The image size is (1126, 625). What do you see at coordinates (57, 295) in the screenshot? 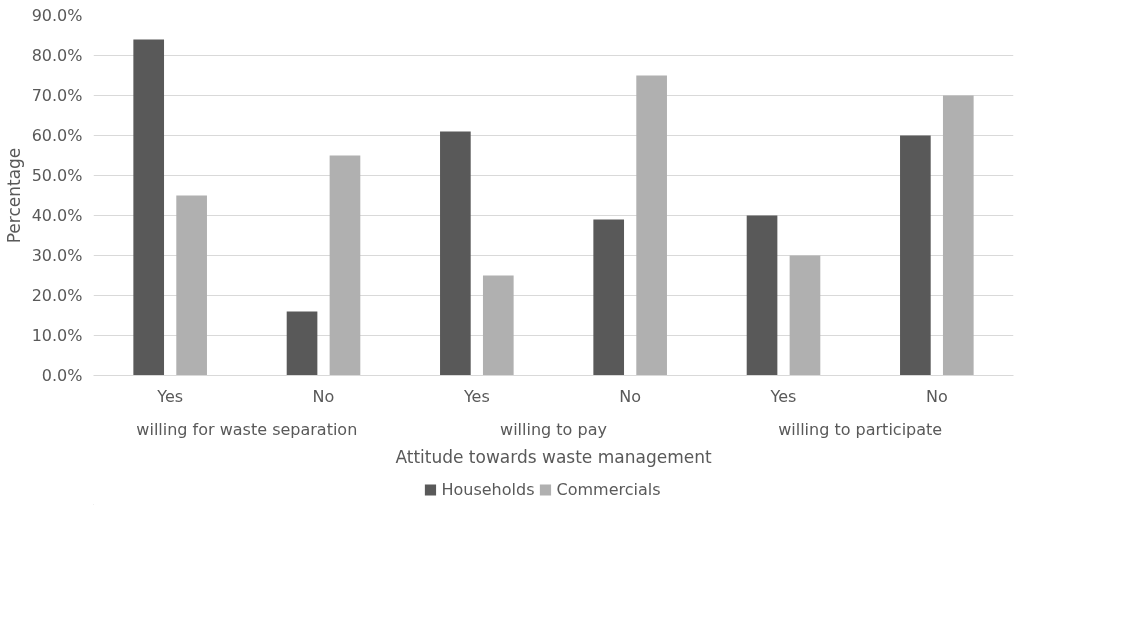
I see `y-tick-label: 20.0%` at bounding box center [57, 295].